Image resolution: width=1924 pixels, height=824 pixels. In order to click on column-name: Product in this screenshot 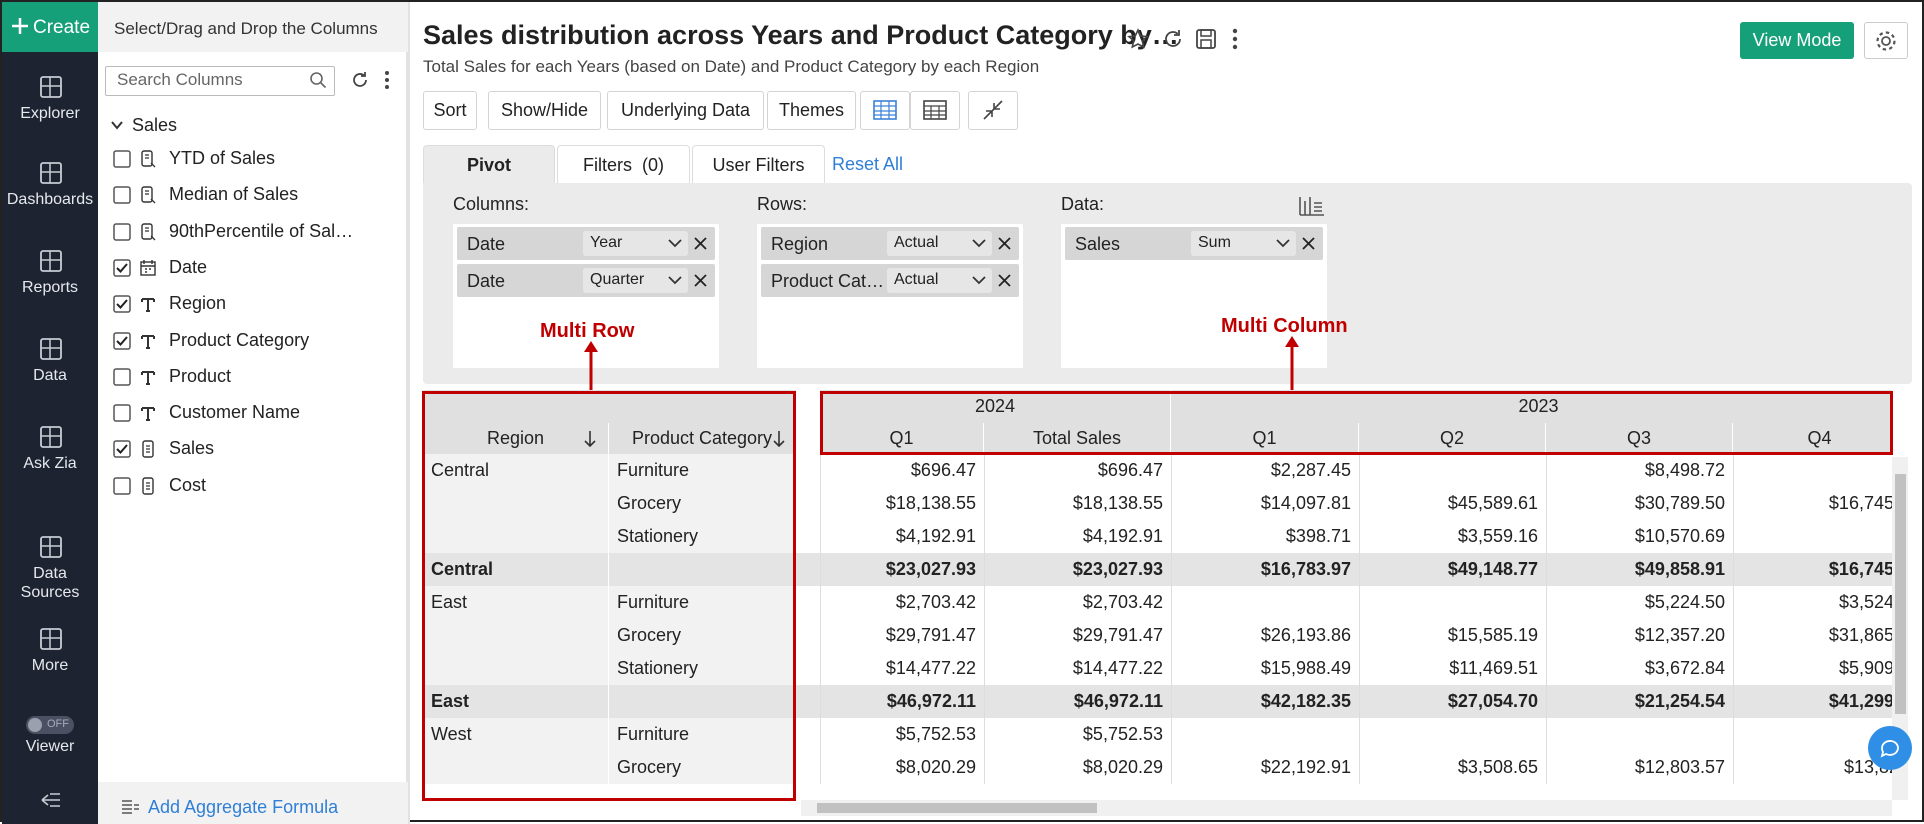, I will do `click(200, 376)`.